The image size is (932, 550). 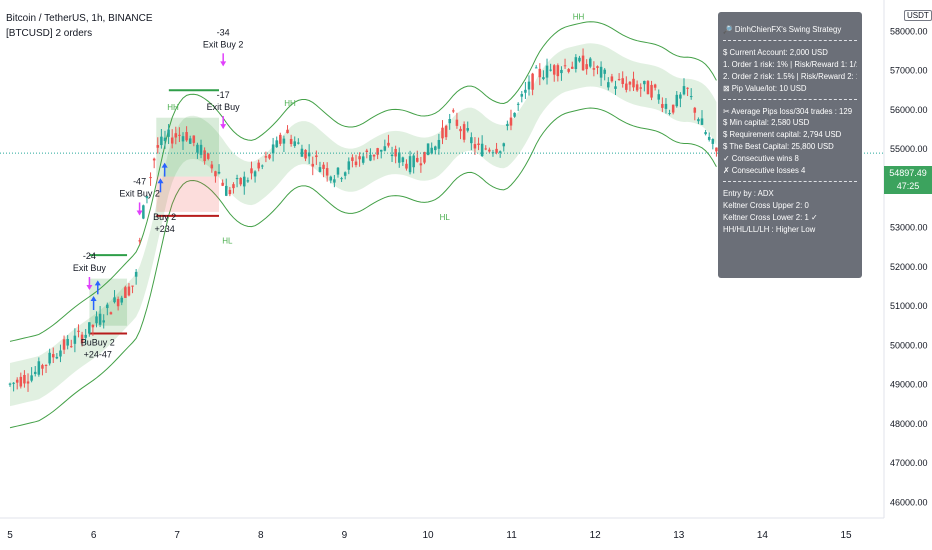 I want to click on y-tick-label: 46000.00, so click(x=909, y=502).